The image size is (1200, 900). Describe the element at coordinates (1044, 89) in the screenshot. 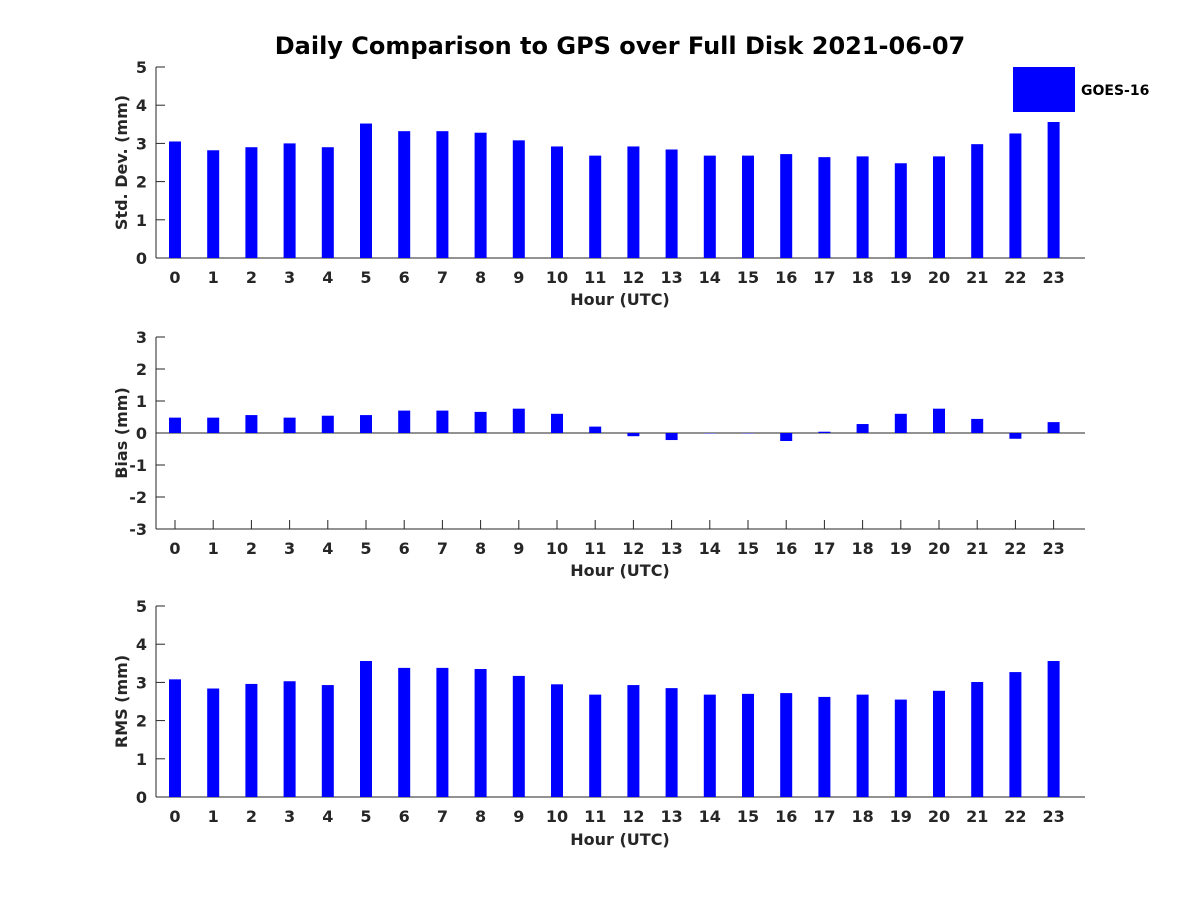

I see `legend-swatch` at that location.